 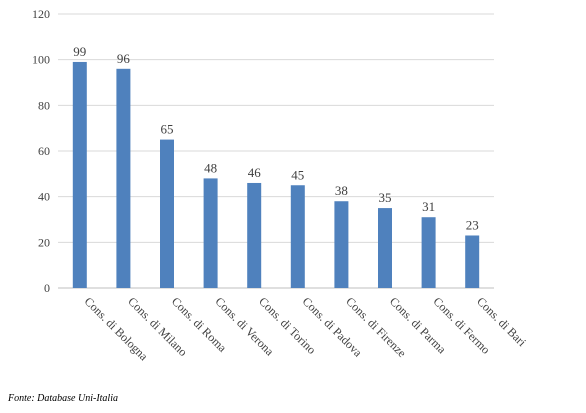 What do you see at coordinates (44, 105) in the screenshot?
I see `y-tick-label: 80` at bounding box center [44, 105].